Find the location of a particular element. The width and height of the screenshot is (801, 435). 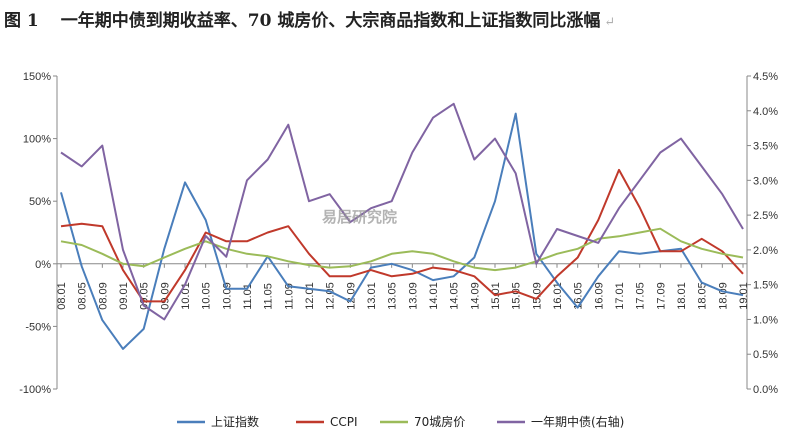

x-tick-label: 09.01 is located at coordinates (124, 296).